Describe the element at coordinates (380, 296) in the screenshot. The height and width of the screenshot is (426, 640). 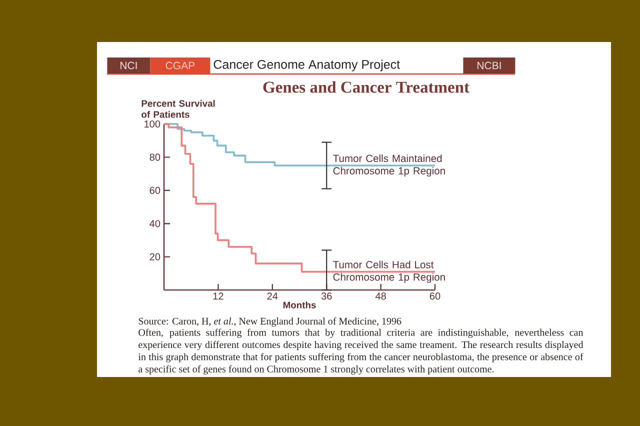
I see `x-tick-label: 48` at that location.